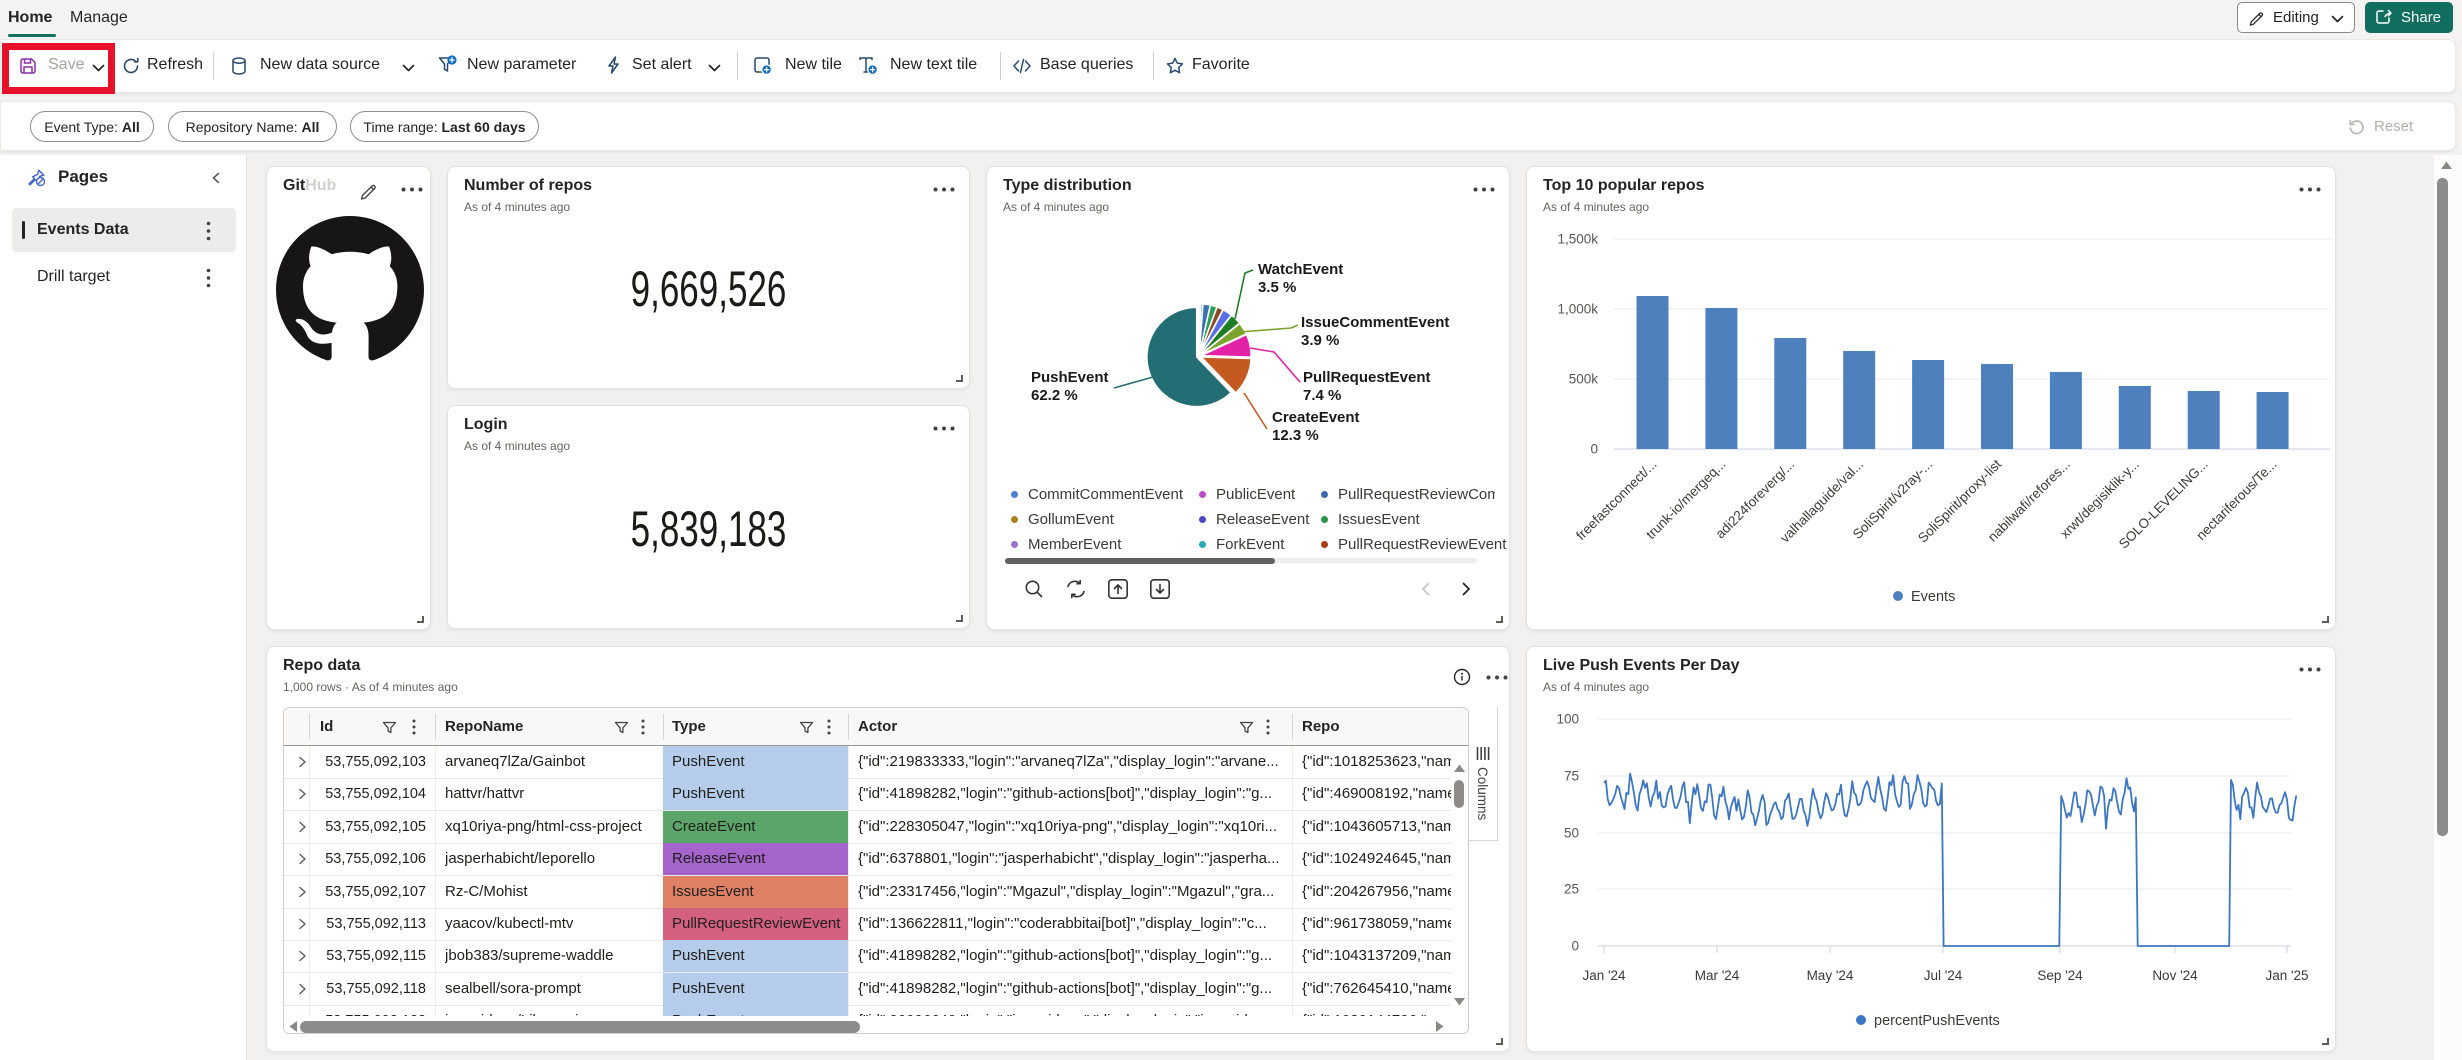 The image size is (2462, 1060). What do you see at coordinates (1577, 239) in the screenshot?
I see `svg-text: 1,500k` at bounding box center [1577, 239].